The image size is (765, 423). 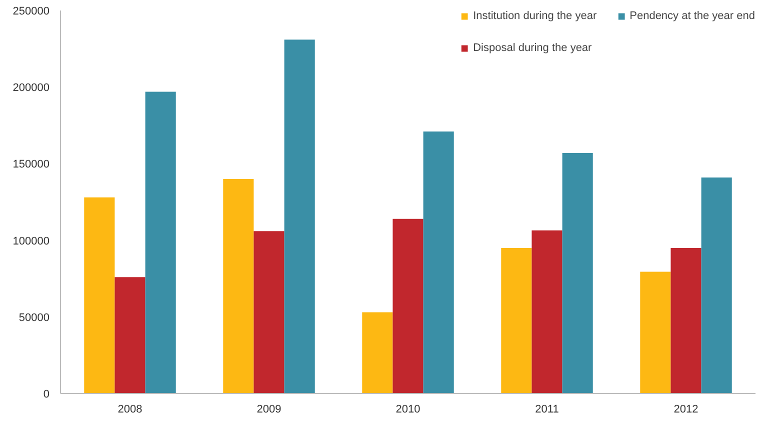 I want to click on y-tick-label: 50000, so click(x=34, y=318).